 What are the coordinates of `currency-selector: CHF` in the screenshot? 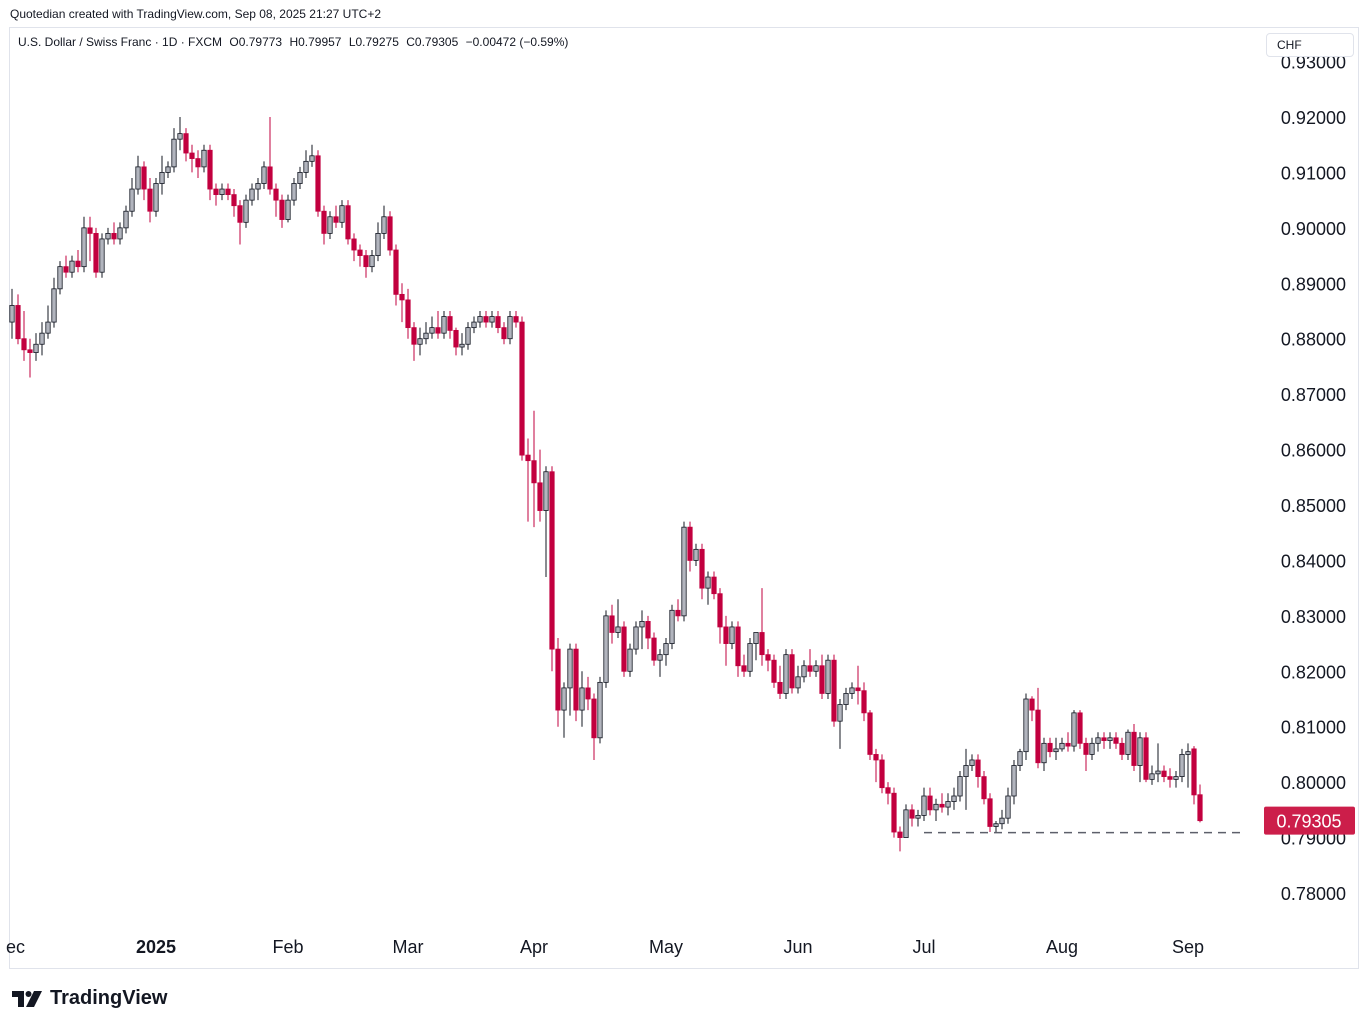 It's located at (1310, 45).